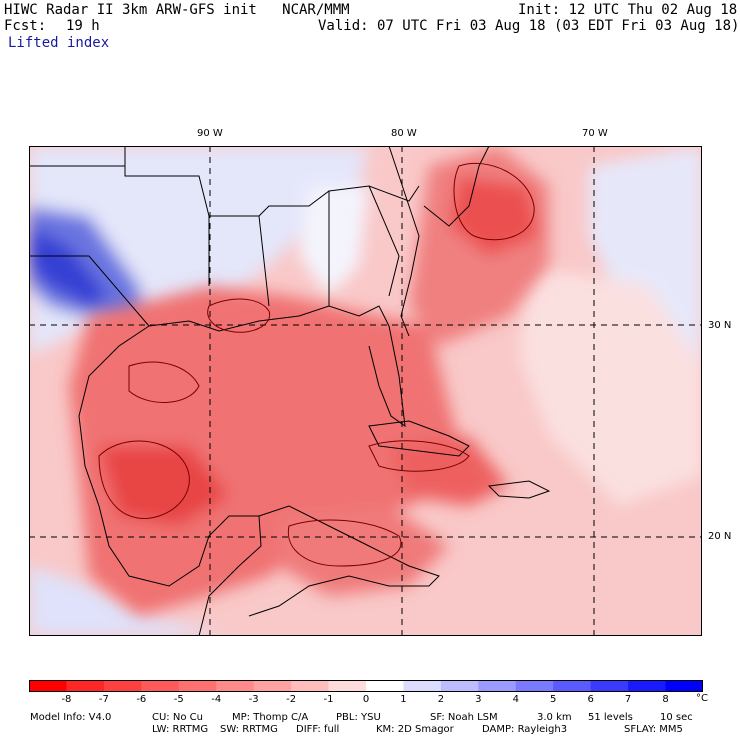 The height and width of the screenshot is (740, 740). What do you see at coordinates (464, 717) in the screenshot?
I see `footer-sf: SF: Noah LSM` at bounding box center [464, 717].